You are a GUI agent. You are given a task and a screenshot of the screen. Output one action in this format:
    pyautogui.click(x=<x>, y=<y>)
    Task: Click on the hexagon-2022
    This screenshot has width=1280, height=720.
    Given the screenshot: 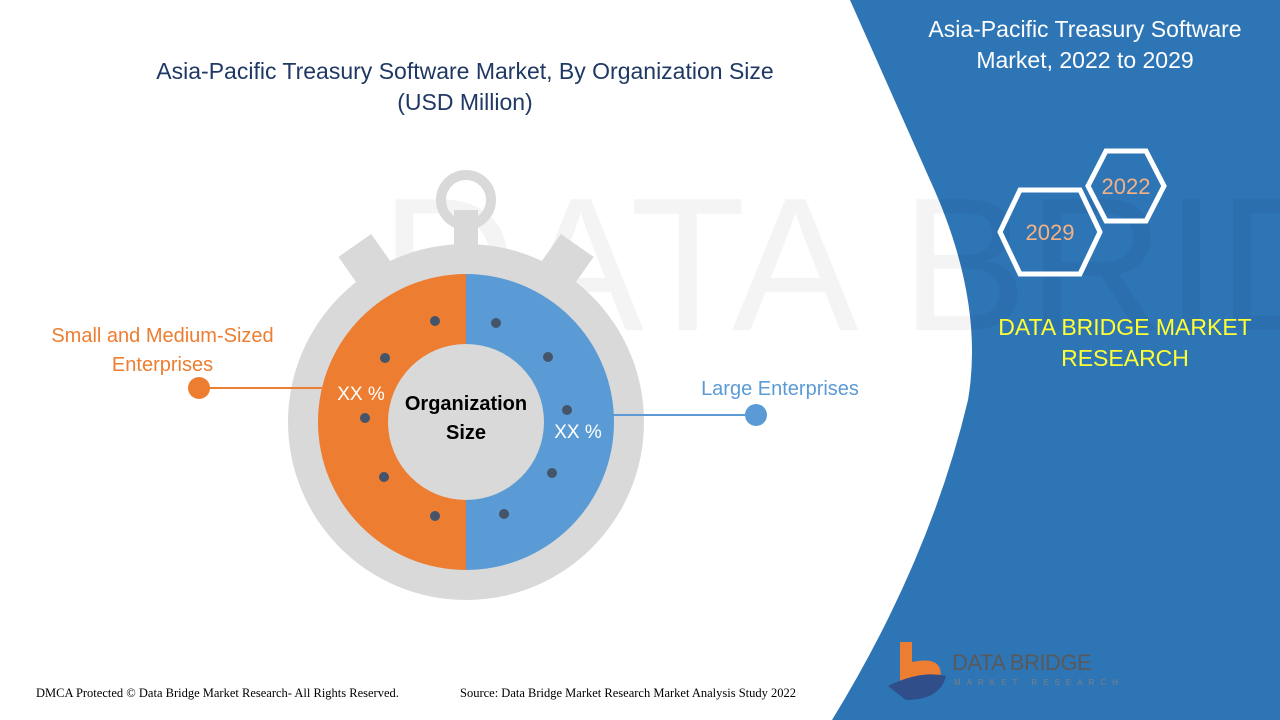 What is the action you would take?
    pyautogui.click(x=1126, y=186)
    